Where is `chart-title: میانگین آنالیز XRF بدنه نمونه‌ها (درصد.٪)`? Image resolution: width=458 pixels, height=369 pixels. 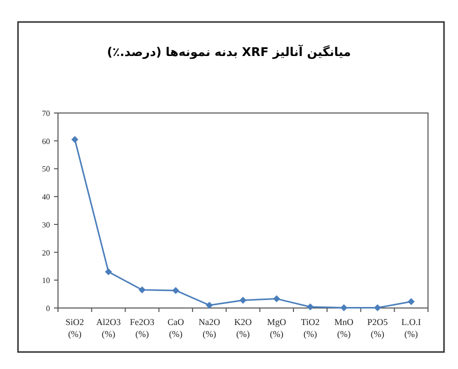
chart-title: میانگین آنالیز XRF بدنه نمونه‌ها (درصد.٪) is located at coordinates (229, 51).